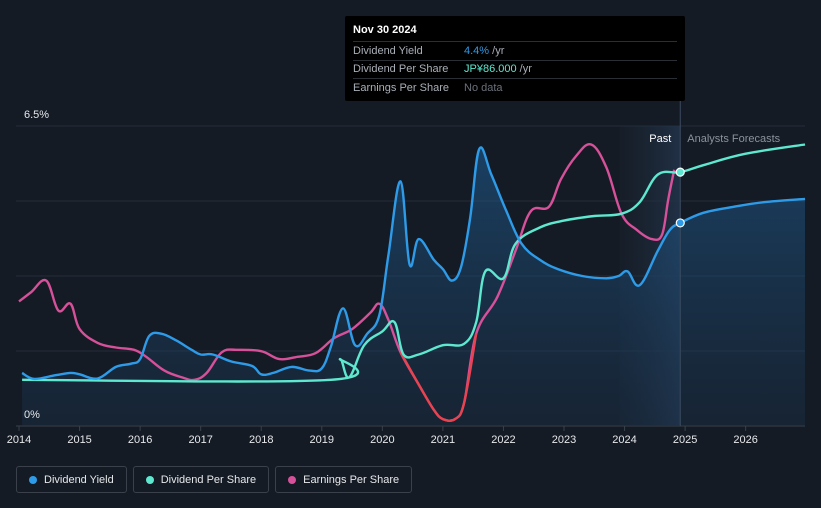 Image resolution: width=821 pixels, height=508 pixels. I want to click on x-tick-label: 2023, so click(564, 440).